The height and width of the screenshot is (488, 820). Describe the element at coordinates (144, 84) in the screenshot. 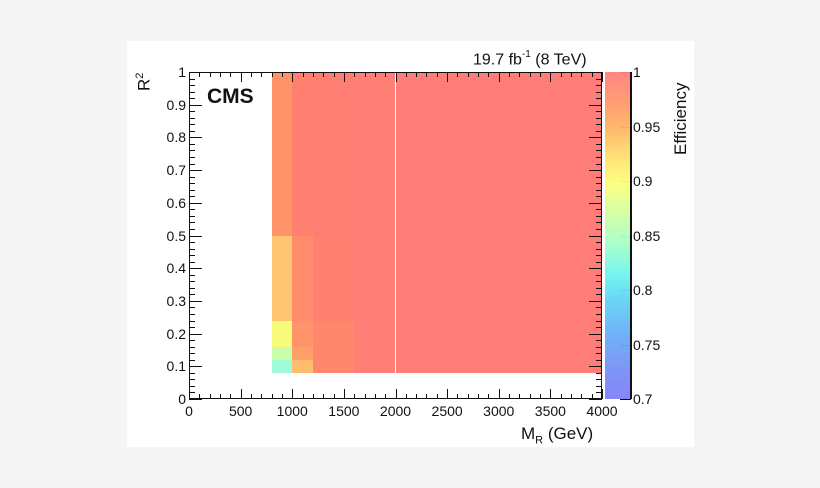

I see `y-title-main: R` at that location.